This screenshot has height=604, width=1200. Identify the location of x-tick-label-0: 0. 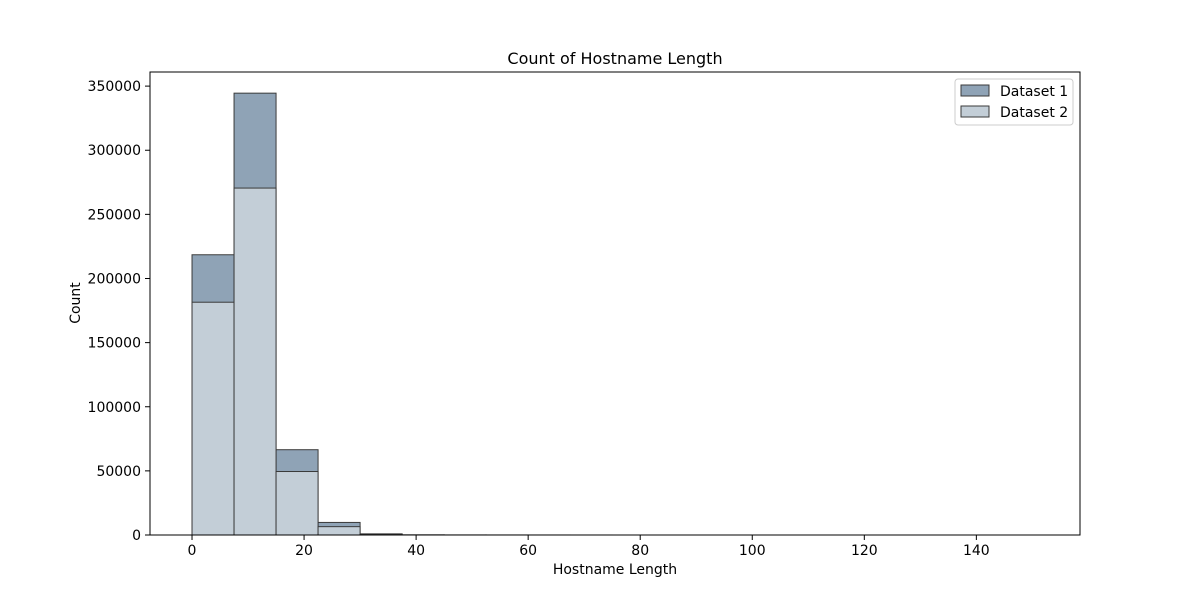
(192, 551).